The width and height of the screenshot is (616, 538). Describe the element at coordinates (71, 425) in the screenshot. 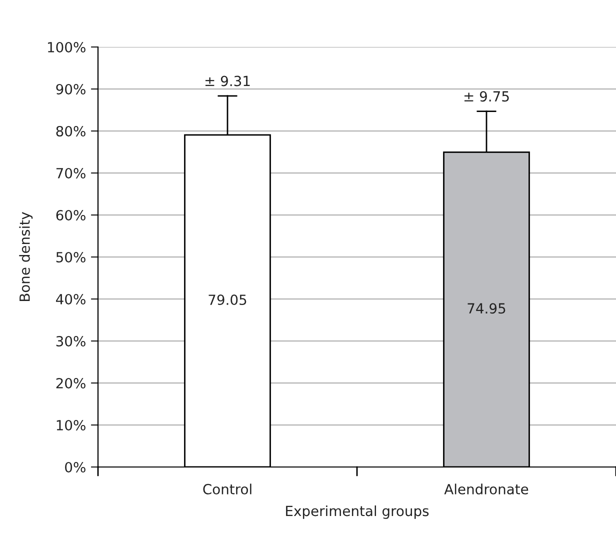

I see `y-tick-label: 10%` at that location.